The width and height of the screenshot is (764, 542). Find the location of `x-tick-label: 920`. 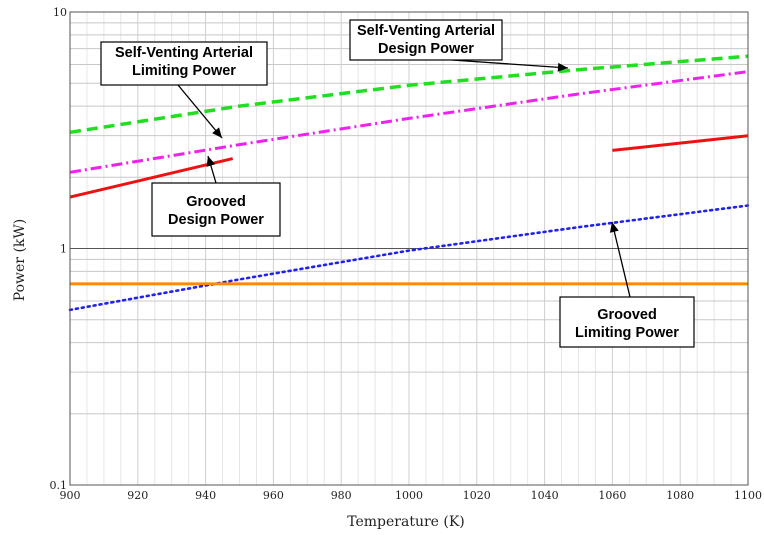

x-tick-label: 920 is located at coordinates (137, 495).